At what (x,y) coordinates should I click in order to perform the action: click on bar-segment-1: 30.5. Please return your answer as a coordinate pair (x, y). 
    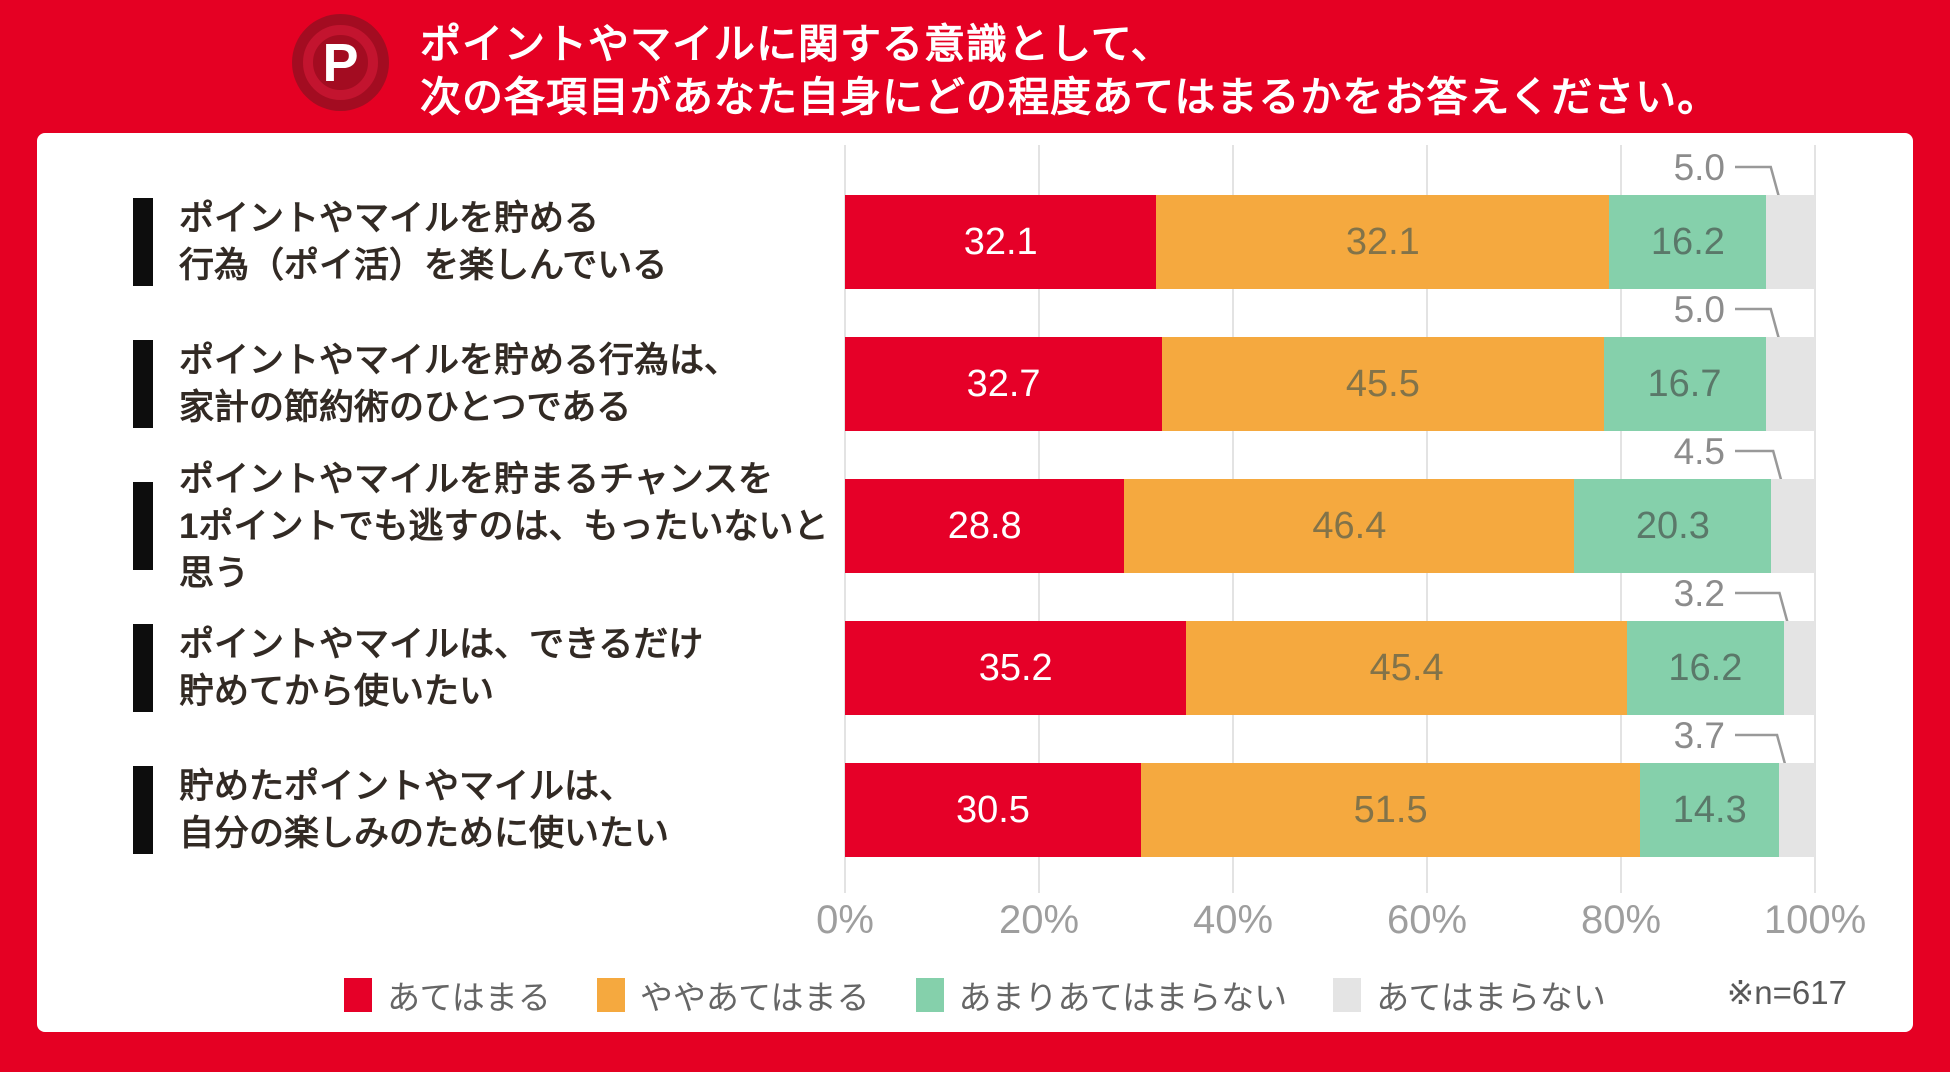
    Looking at the image, I should click on (993, 810).